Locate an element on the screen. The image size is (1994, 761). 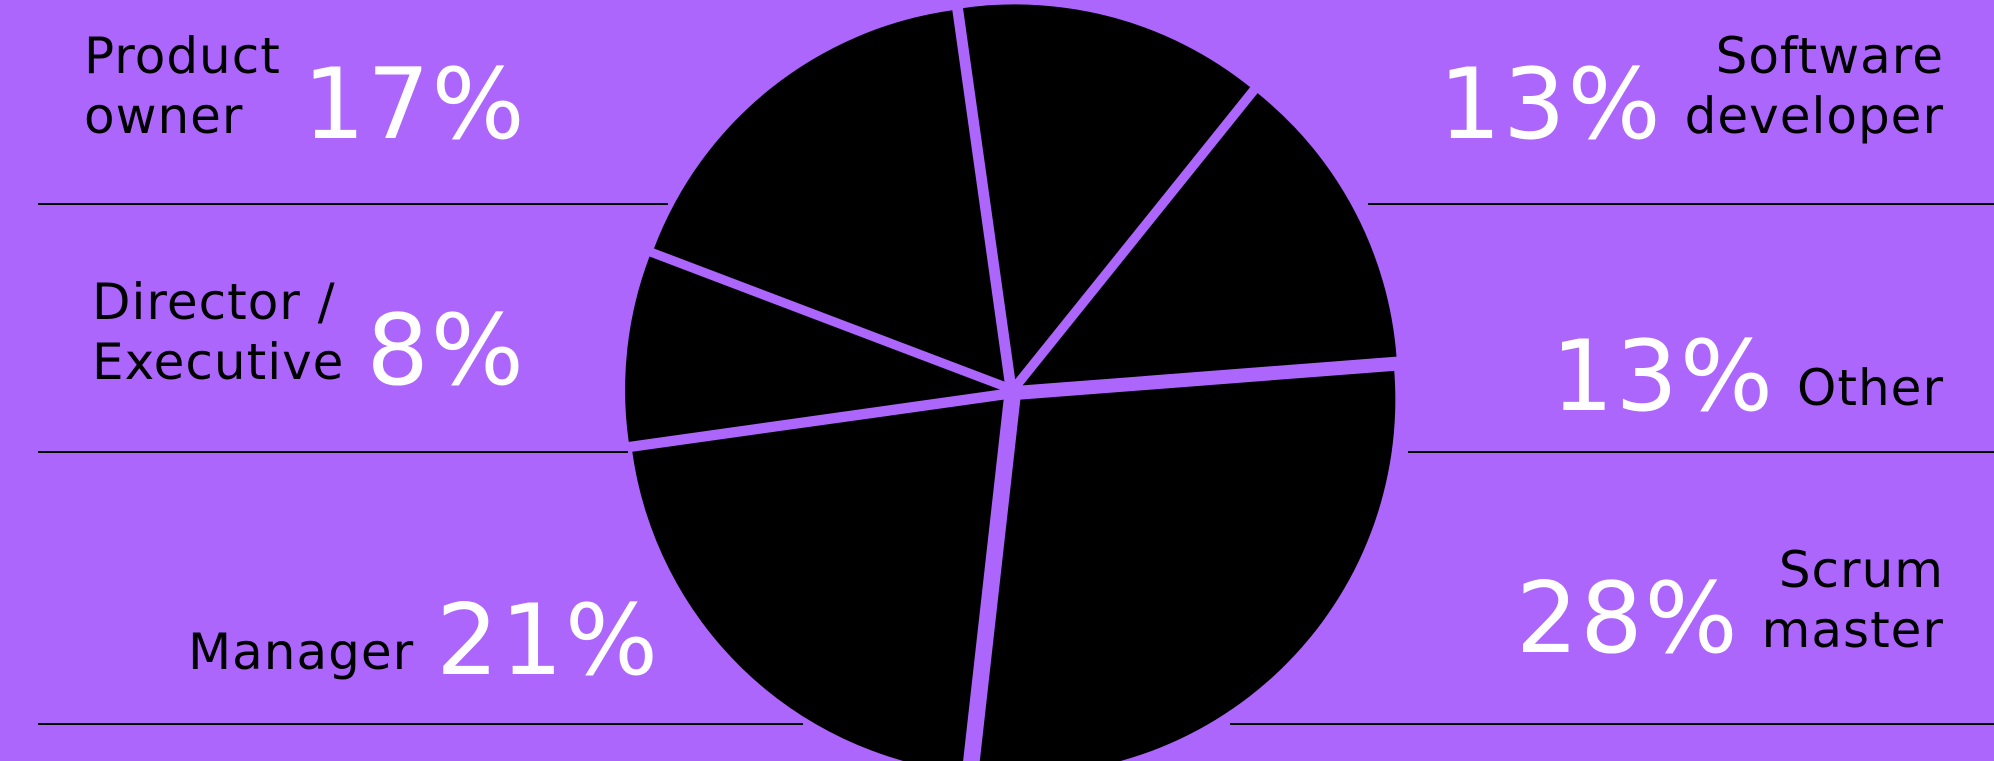
slice-value-other: 13% is located at coordinates (1663, 377).